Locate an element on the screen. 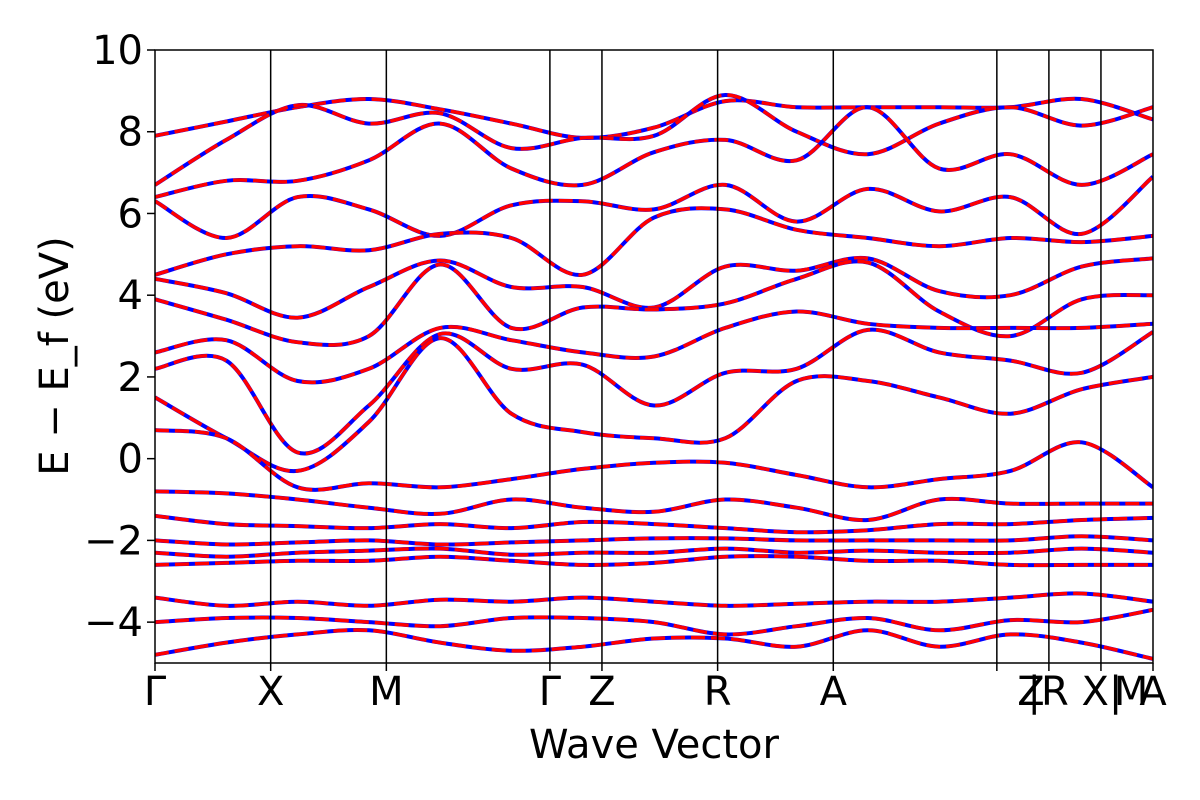 The height and width of the screenshot is (800, 1200). y-tick-label: 0 is located at coordinates (130, 460).